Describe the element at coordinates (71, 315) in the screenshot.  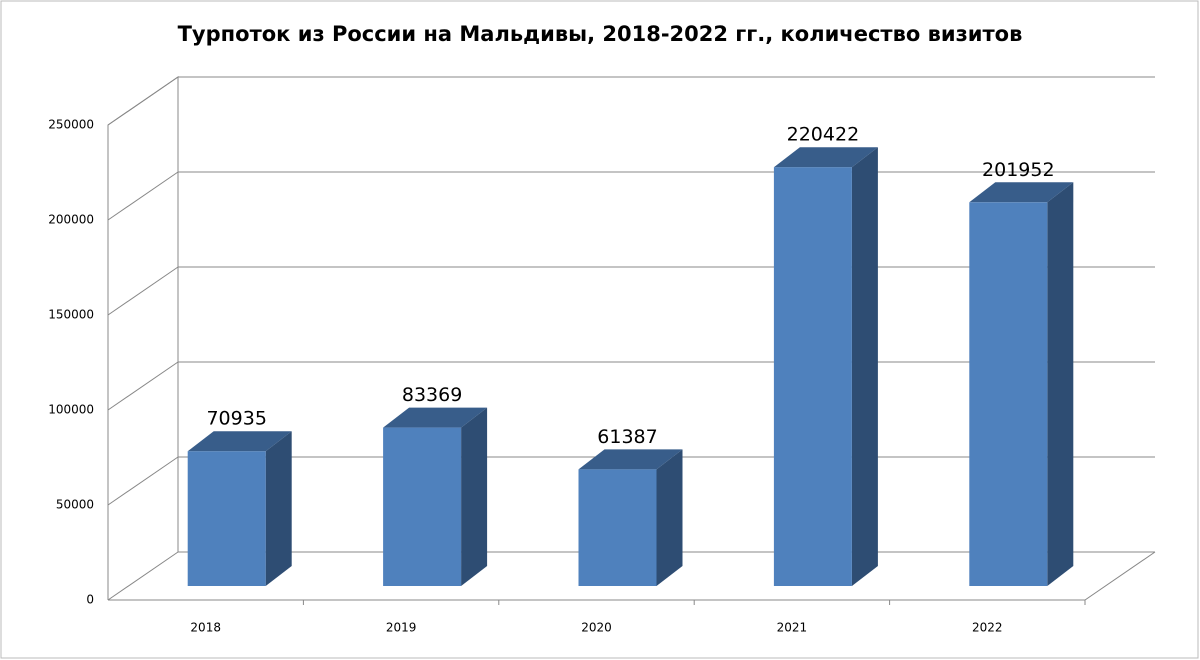
I see `y-tick-label: 150000` at that location.